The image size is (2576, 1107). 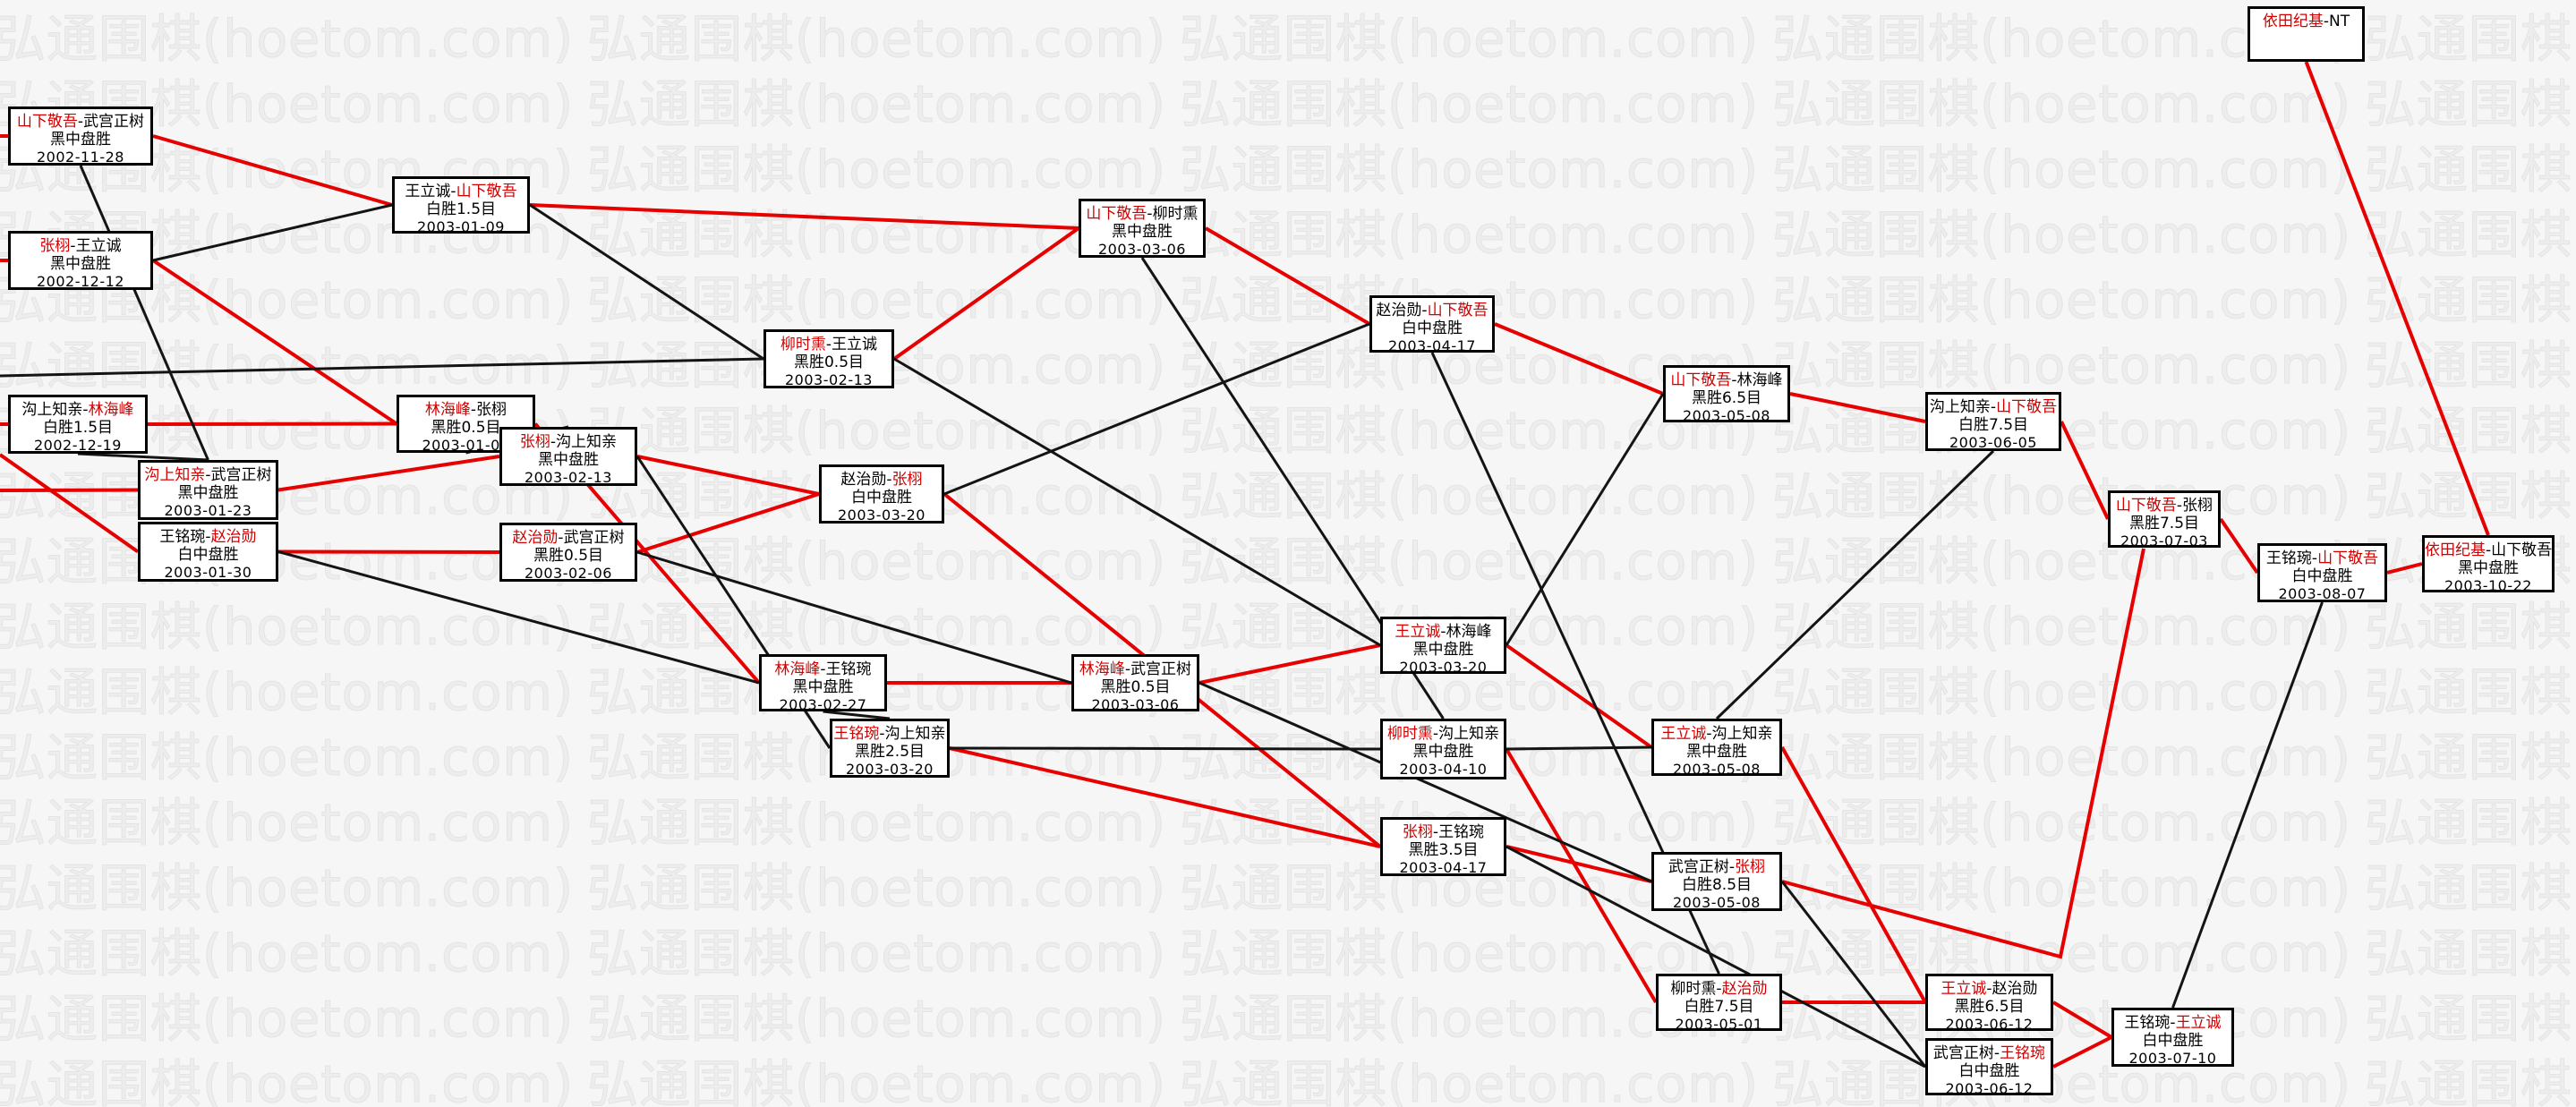 What do you see at coordinates (857, 715) in the screenshot?
I see `edge-20-22-black` at bounding box center [857, 715].